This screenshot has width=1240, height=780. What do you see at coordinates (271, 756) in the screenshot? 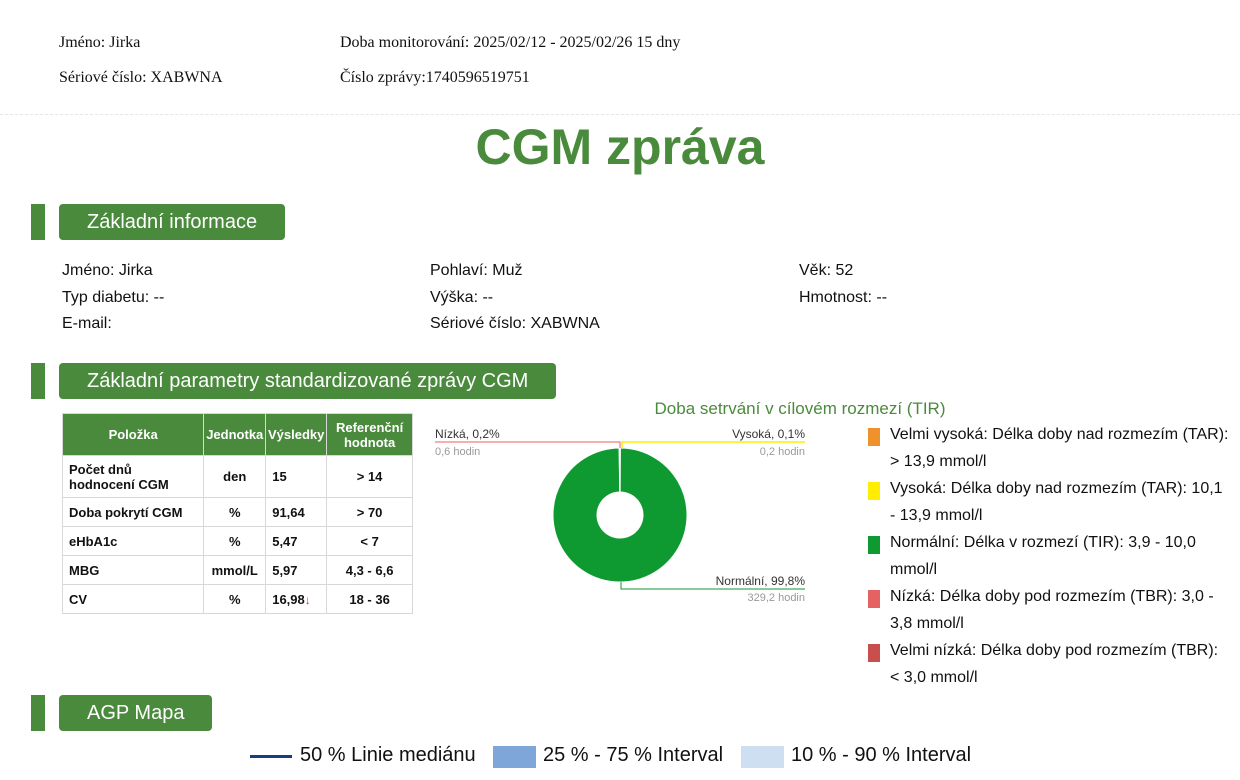
I see `median-line-swatch` at bounding box center [271, 756].